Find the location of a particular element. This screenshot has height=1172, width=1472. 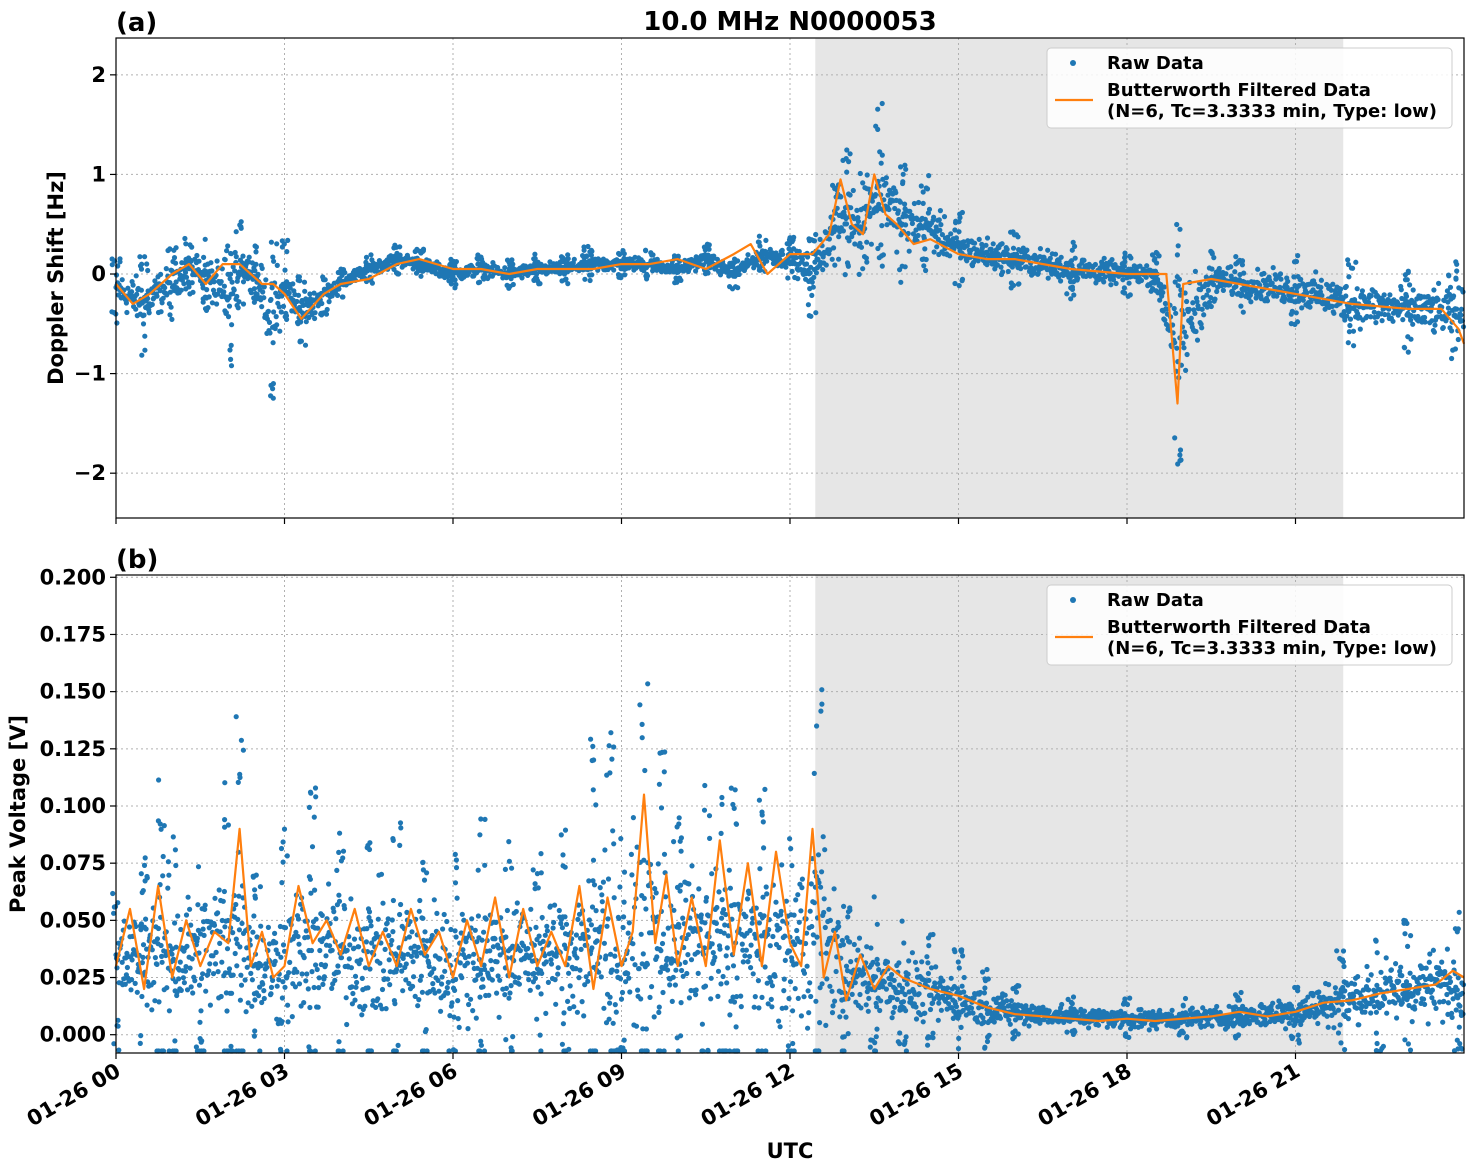

y-tick-label: −2 is located at coordinates (90, 473).